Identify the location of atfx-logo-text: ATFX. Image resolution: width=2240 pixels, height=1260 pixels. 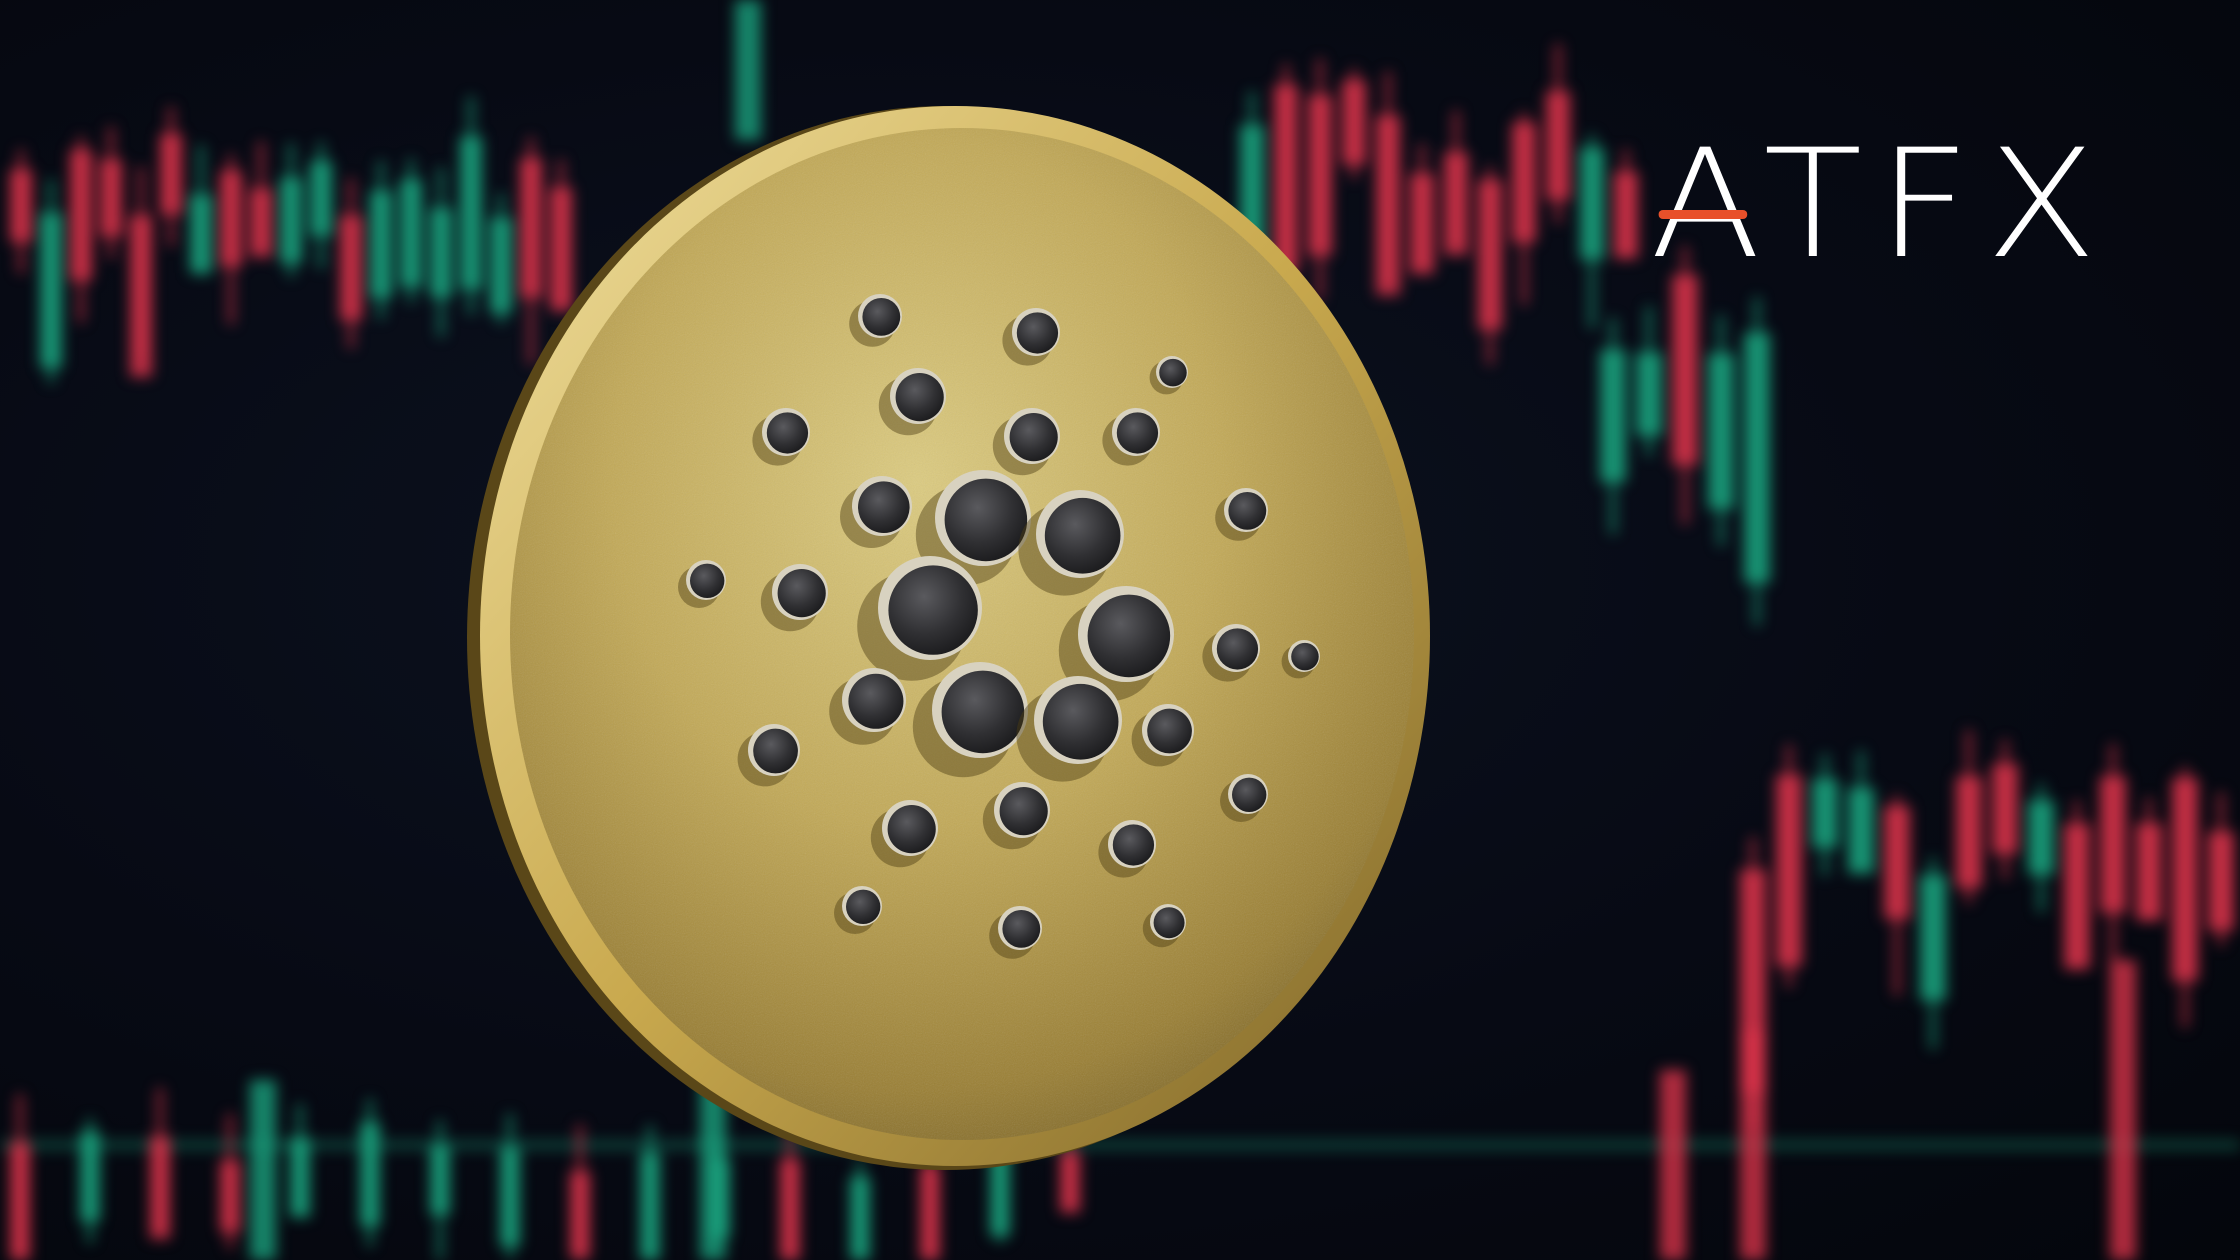
(1881, 205).